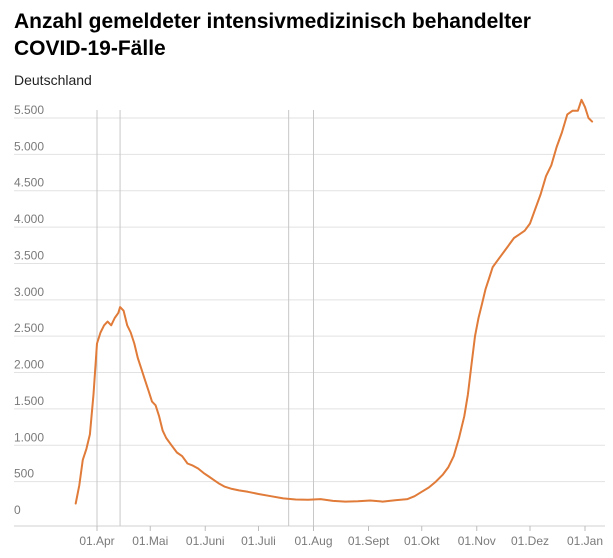 This screenshot has height=558, width=613. I want to click on y-tick-label: 1.000, so click(29, 437).